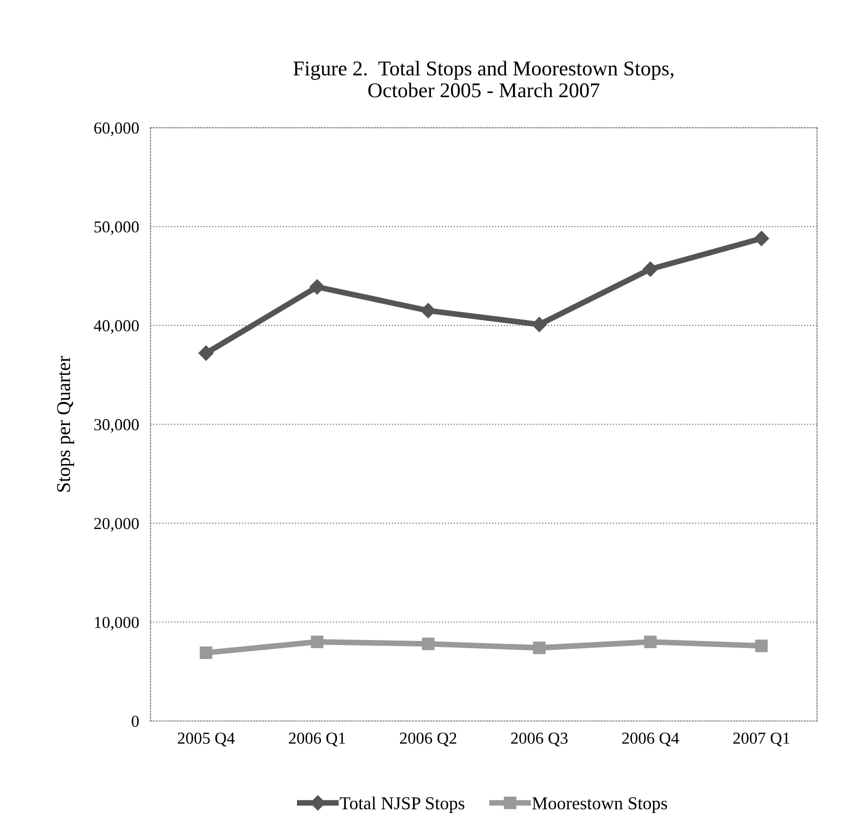 The height and width of the screenshot is (824, 860). What do you see at coordinates (483, 79) in the screenshot?
I see `chart-title: Figure 2. Total Stops and Moorestown Stops, October 2005 - March 2007` at bounding box center [483, 79].